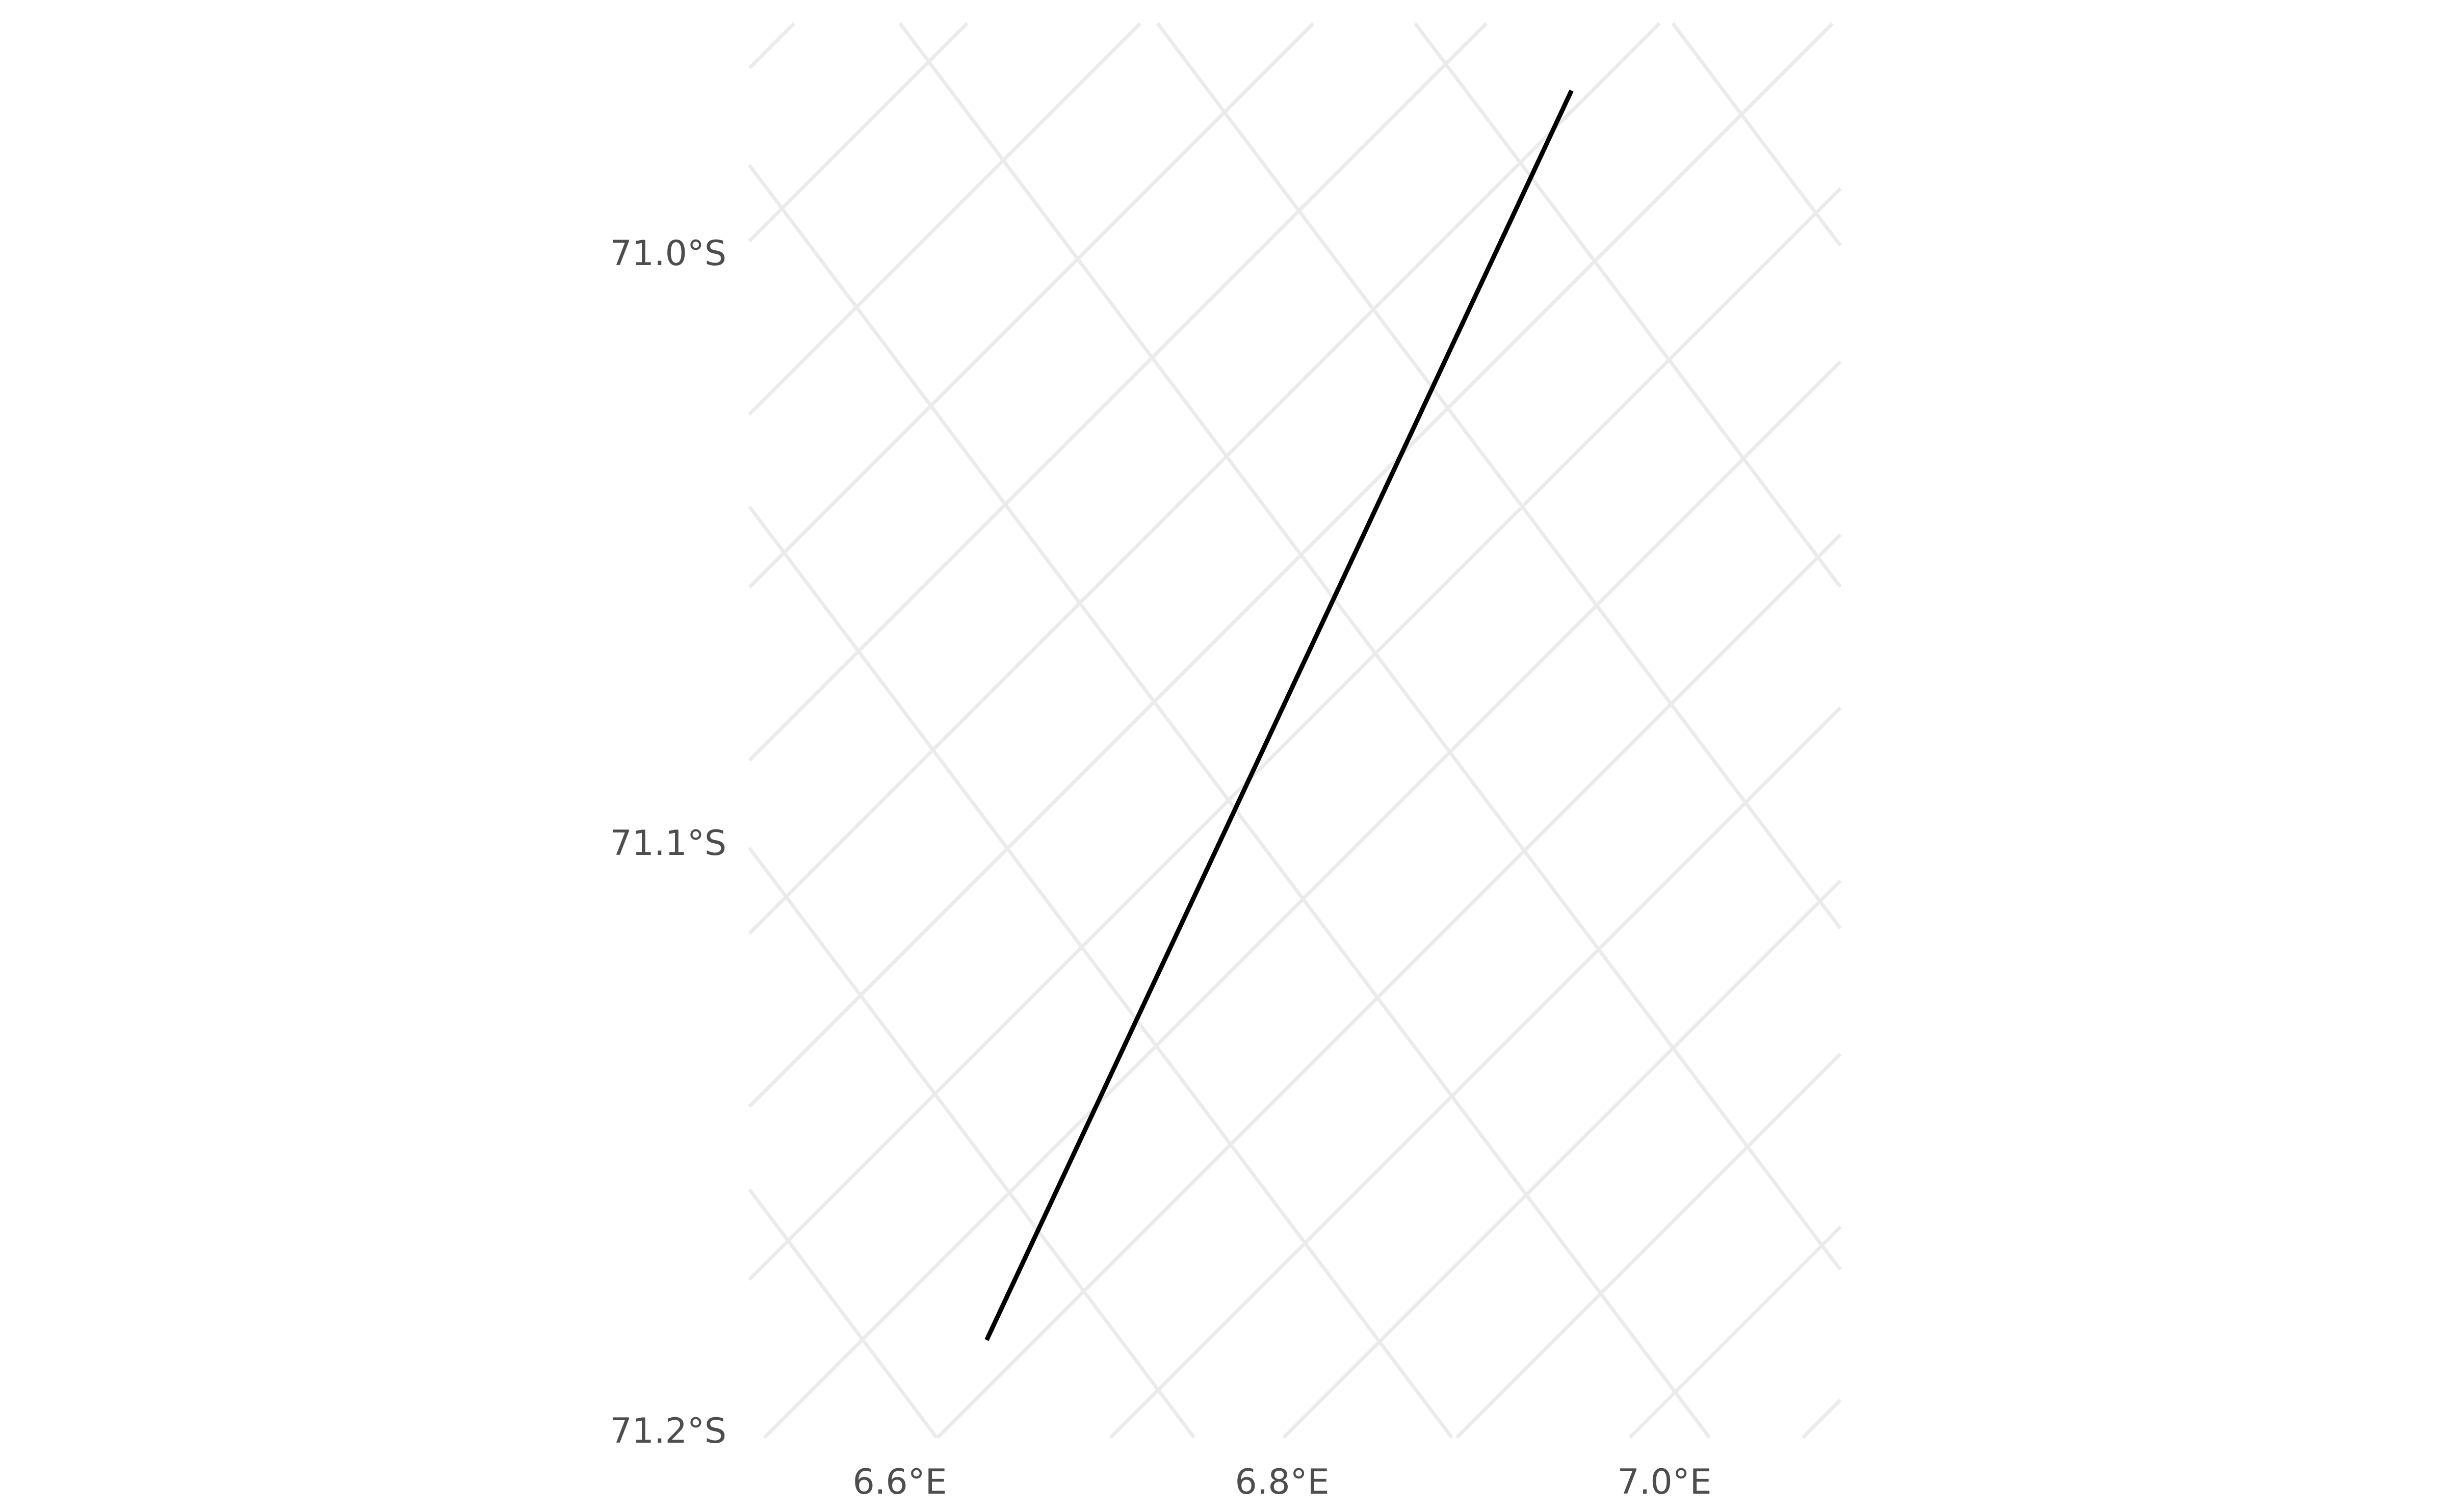  What do you see at coordinates (668, 253) in the screenshot?
I see `y-tick-label-71-0: 71.0°S` at bounding box center [668, 253].